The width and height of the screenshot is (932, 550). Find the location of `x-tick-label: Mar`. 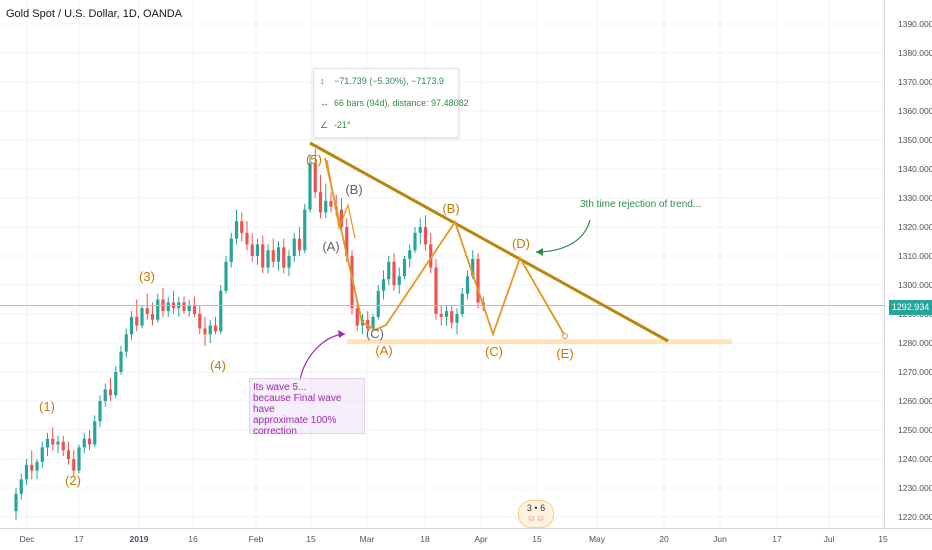

x-tick-label: Mar is located at coordinates (367, 539).